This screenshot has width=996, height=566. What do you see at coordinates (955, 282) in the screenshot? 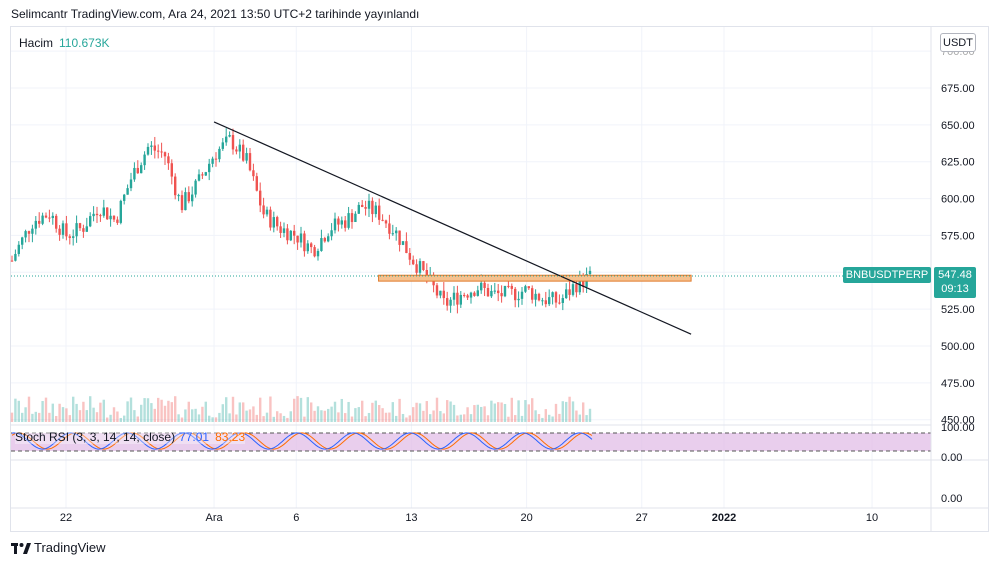
I see `last-price-tag: 547.48 09:13` at bounding box center [955, 282].